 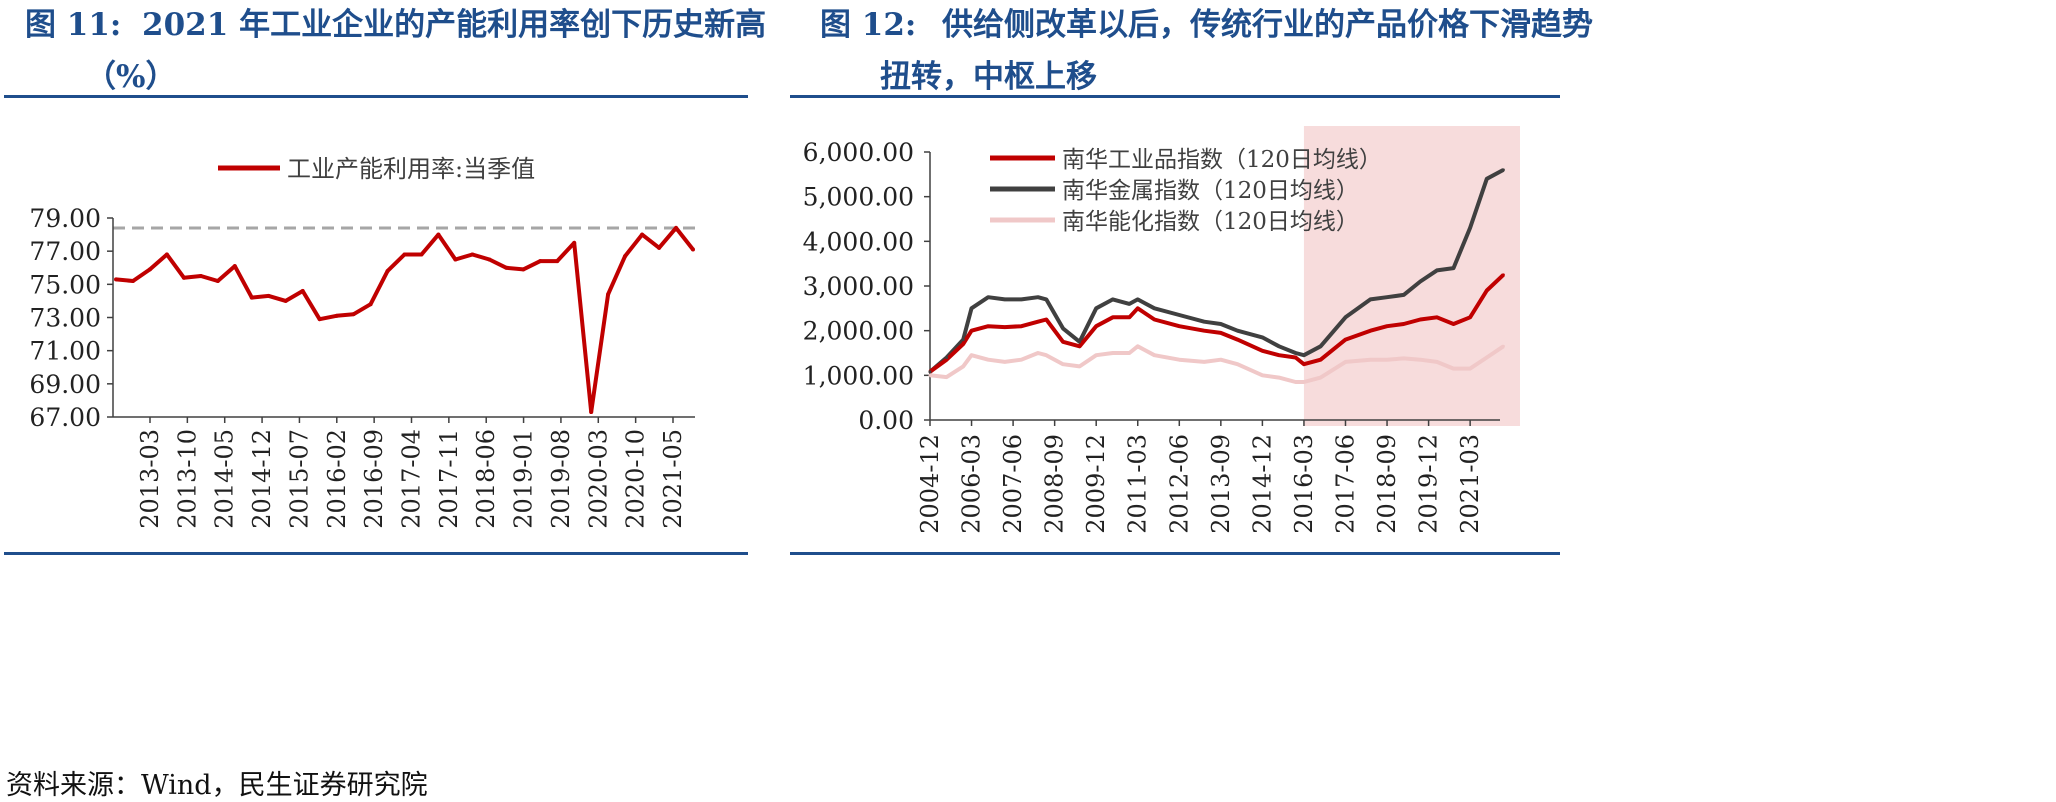 What do you see at coordinates (262, 479) in the screenshot?
I see `x-tick-label: 2014-12` at bounding box center [262, 479].